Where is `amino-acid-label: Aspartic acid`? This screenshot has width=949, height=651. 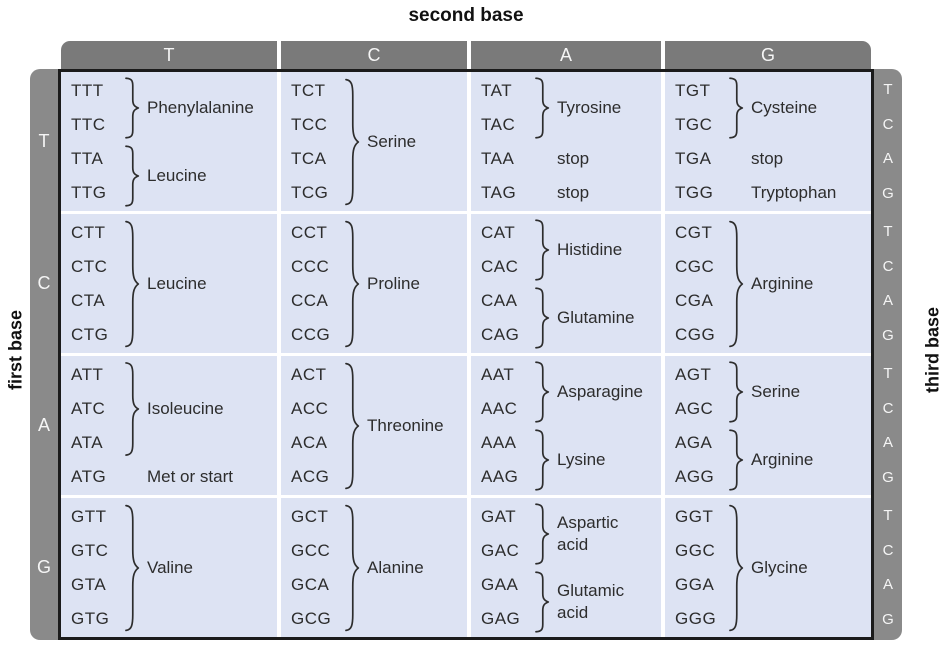
amino-acid-label: Aspartic acid is located at coordinates (588, 533).